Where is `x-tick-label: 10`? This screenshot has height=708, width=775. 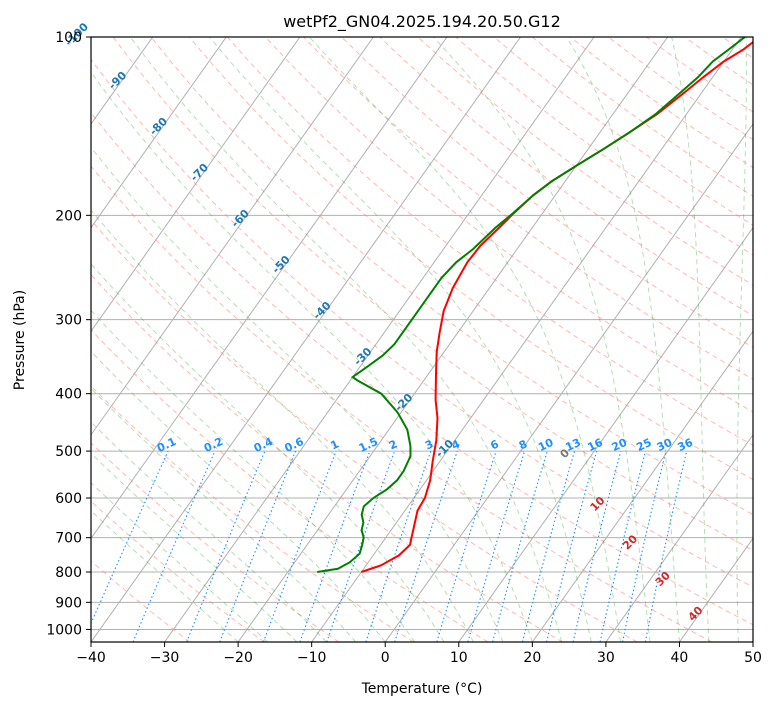 x-tick-label: 10 is located at coordinates (459, 658).